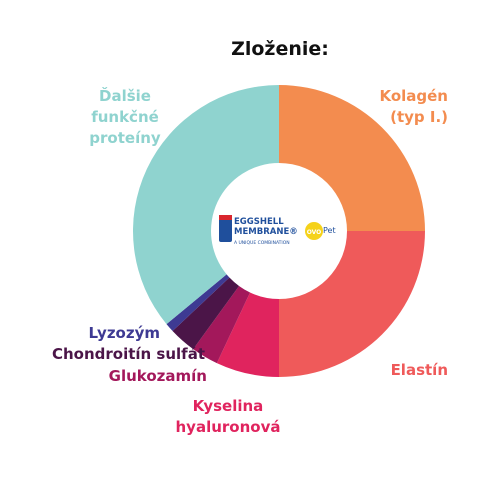  I want to click on segment-label: Chondroitín sulfát, so click(128, 354).